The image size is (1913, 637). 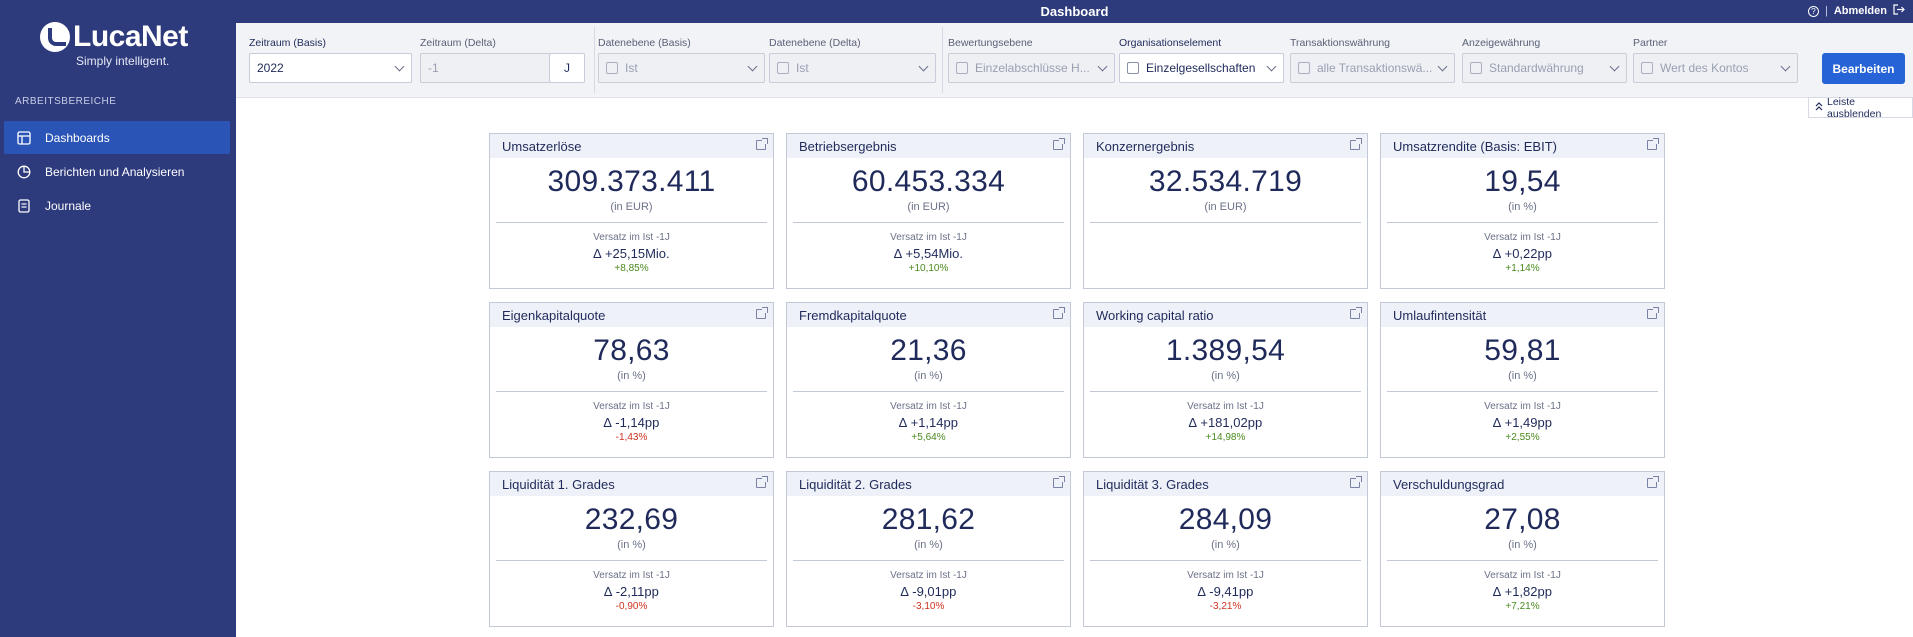 What do you see at coordinates (1536, 68) in the screenshot?
I see `display-currency-value: Standardwährung` at bounding box center [1536, 68].